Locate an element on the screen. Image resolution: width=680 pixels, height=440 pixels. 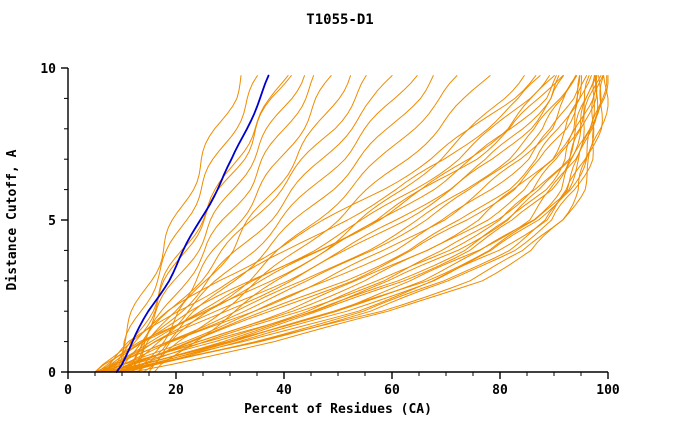
y-tick-label: 10 is located at coordinates (48, 69).